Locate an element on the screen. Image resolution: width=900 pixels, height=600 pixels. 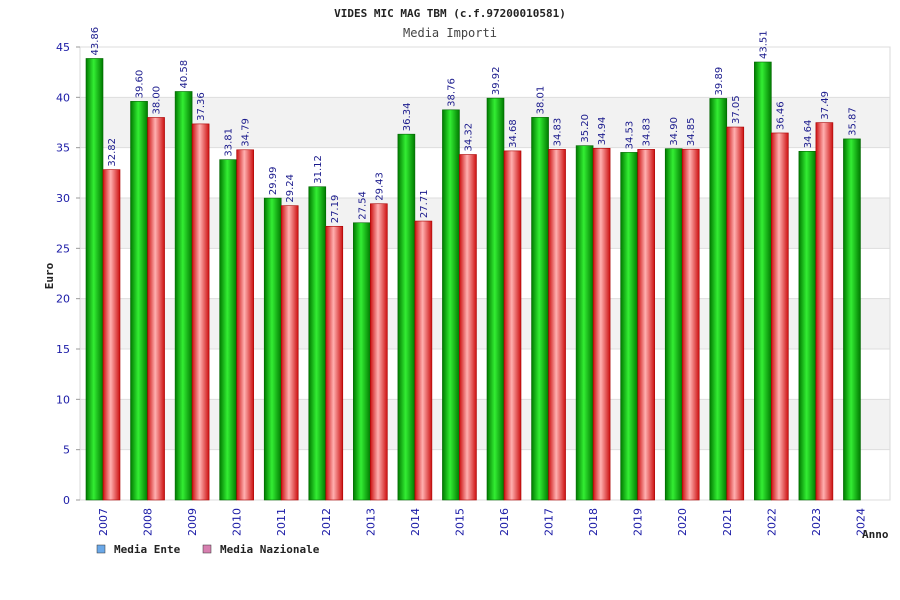
bar-media-ente-2022 is located at coordinates (763, 281).